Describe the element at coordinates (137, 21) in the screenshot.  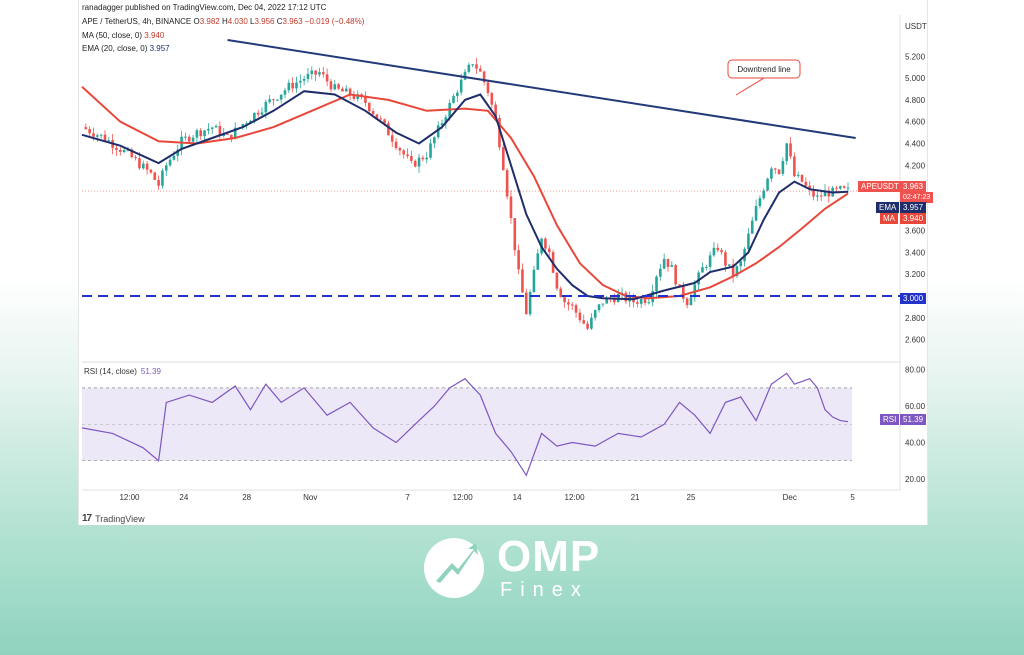
I see `symbol-info: APE / TetherUS, 4h, BINANCE` at that location.